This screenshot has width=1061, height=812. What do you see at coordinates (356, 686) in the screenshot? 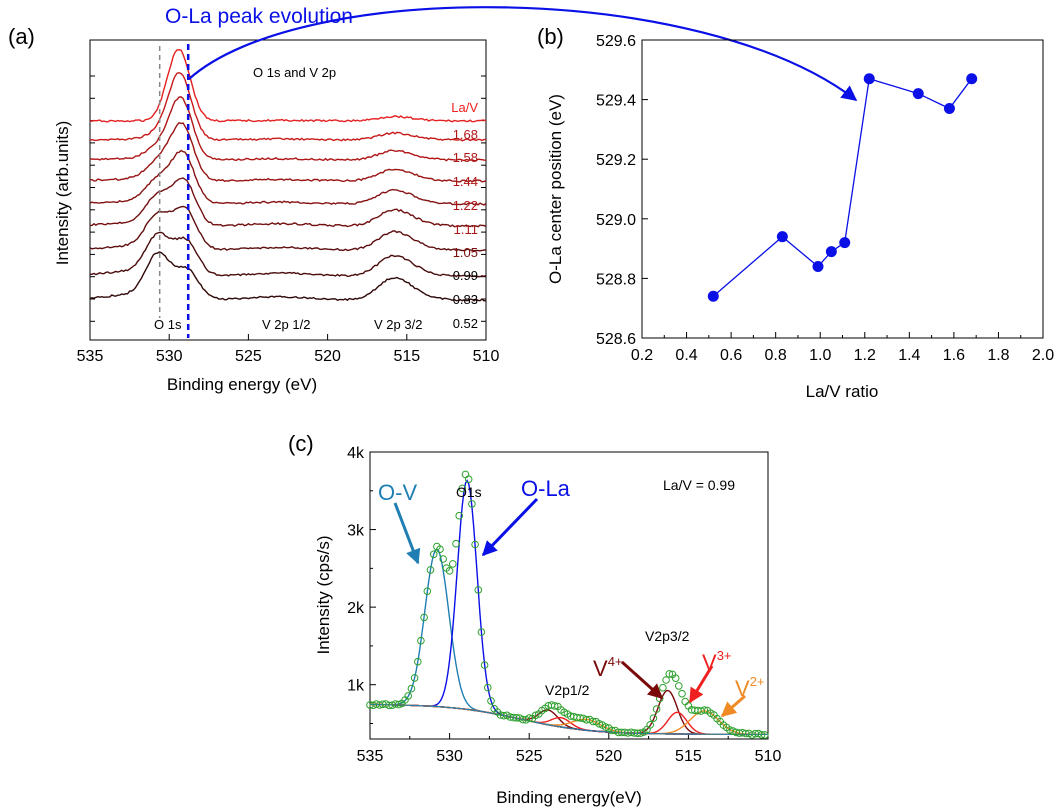
I see `panel-c-y-tick-label: 1k` at bounding box center [356, 686].